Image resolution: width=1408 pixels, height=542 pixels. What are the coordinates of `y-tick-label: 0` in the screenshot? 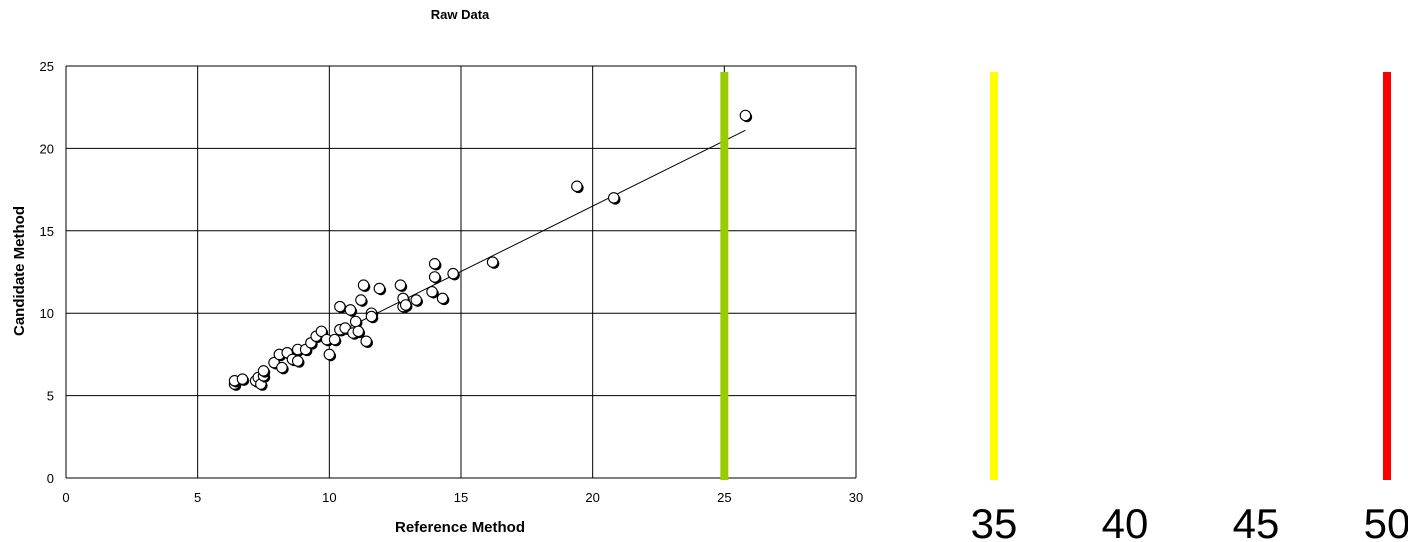 It's located at (50, 478).